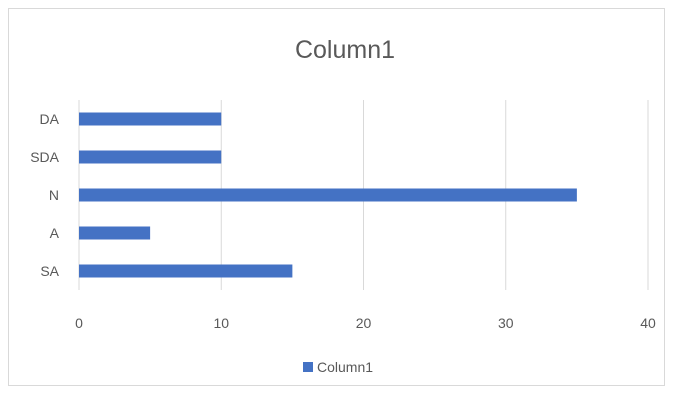 This screenshot has width=673, height=394. What do you see at coordinates (150, 157) in the screenshot?
I see `bar-sda` at bounding box center [150, 157].